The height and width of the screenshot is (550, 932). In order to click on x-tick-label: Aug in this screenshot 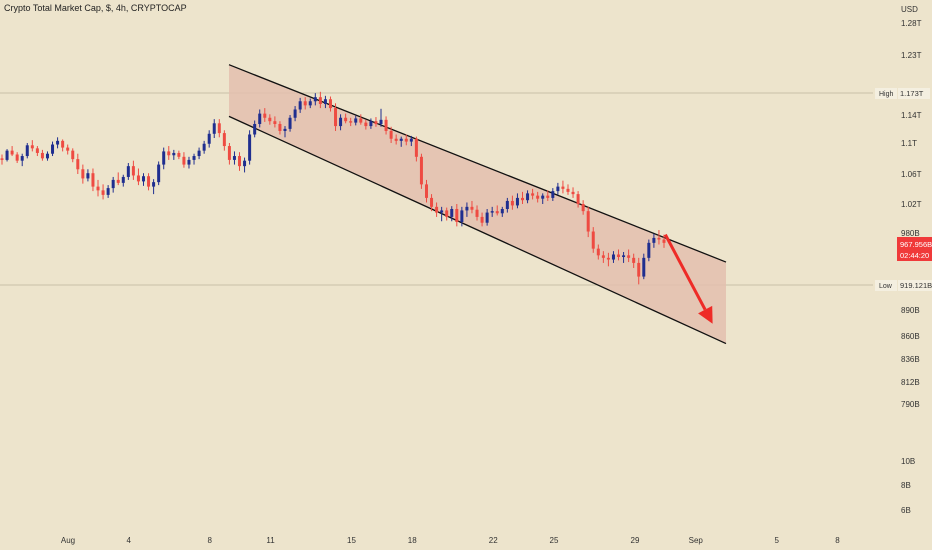, I will do `click(68, 540)`.